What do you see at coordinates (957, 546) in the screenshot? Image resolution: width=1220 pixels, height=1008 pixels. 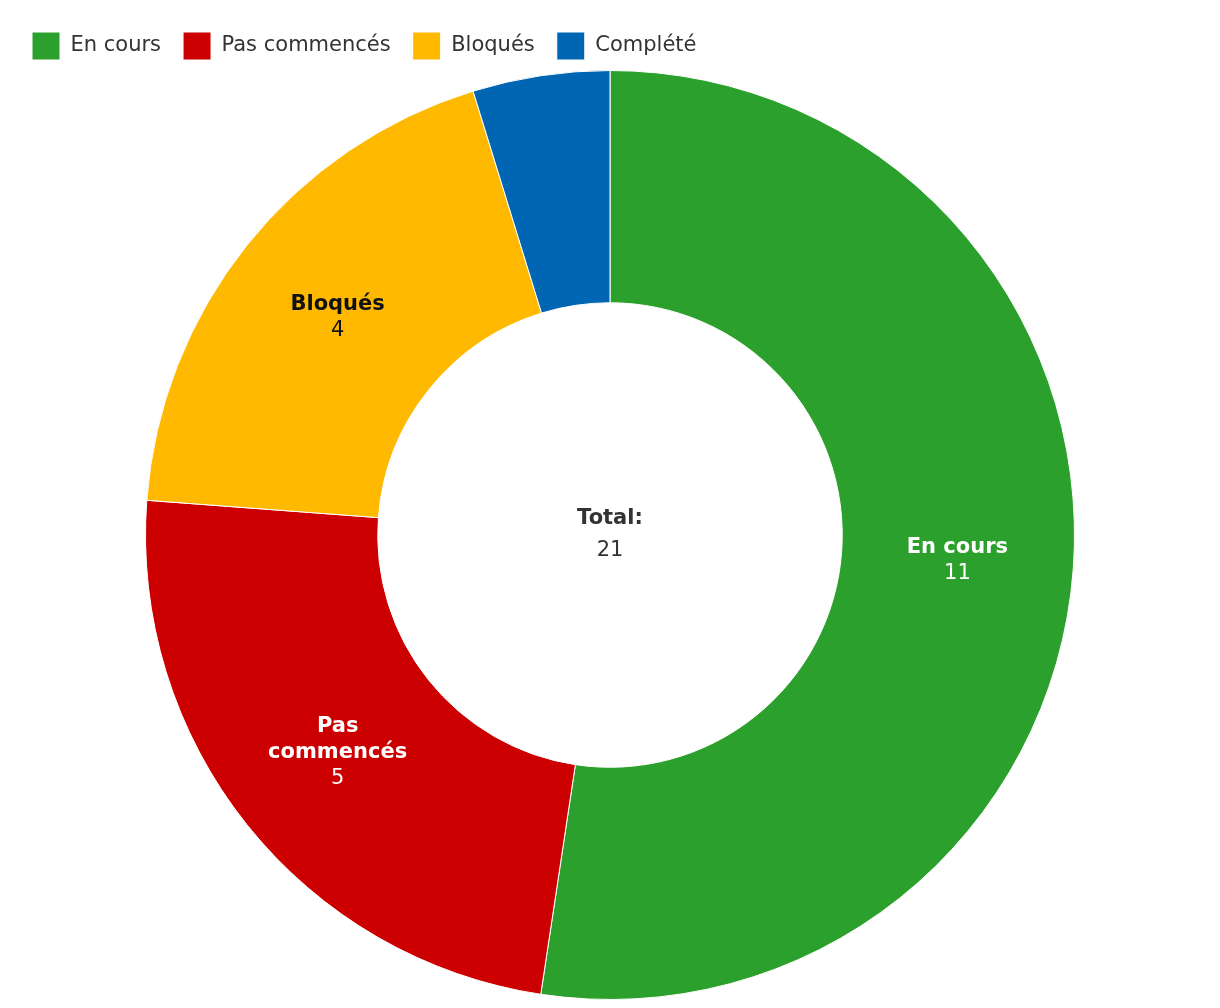 I see `slice-label: En cours` at bounding box center [957, 546].